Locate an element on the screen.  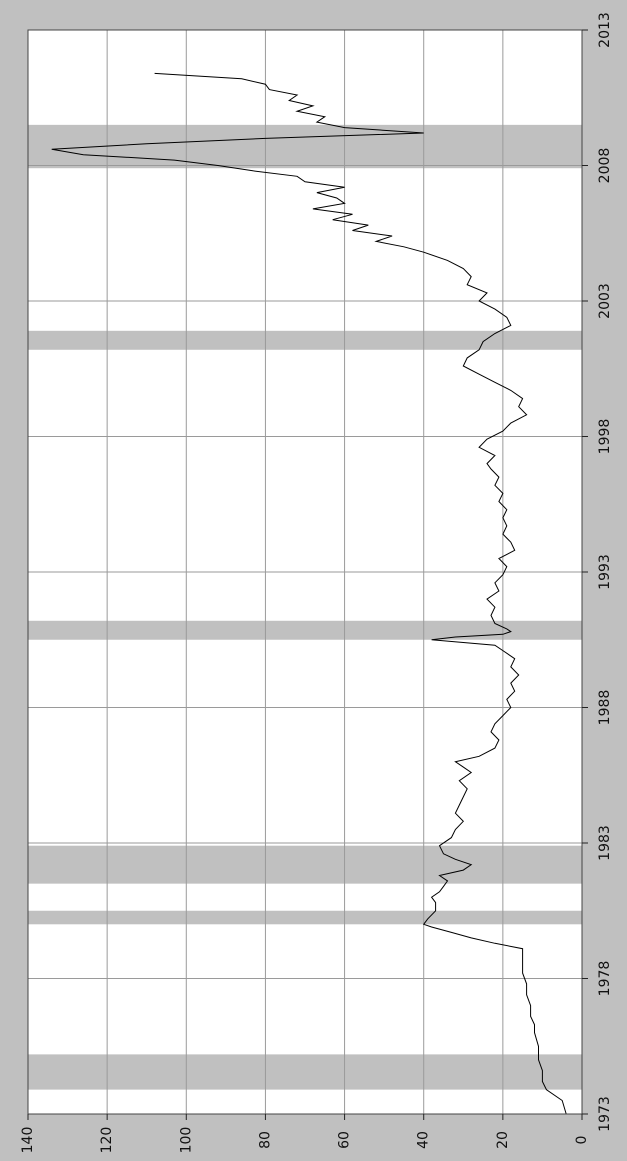
year-tick-label-3: 1988 is located at coordinates (605, 708).